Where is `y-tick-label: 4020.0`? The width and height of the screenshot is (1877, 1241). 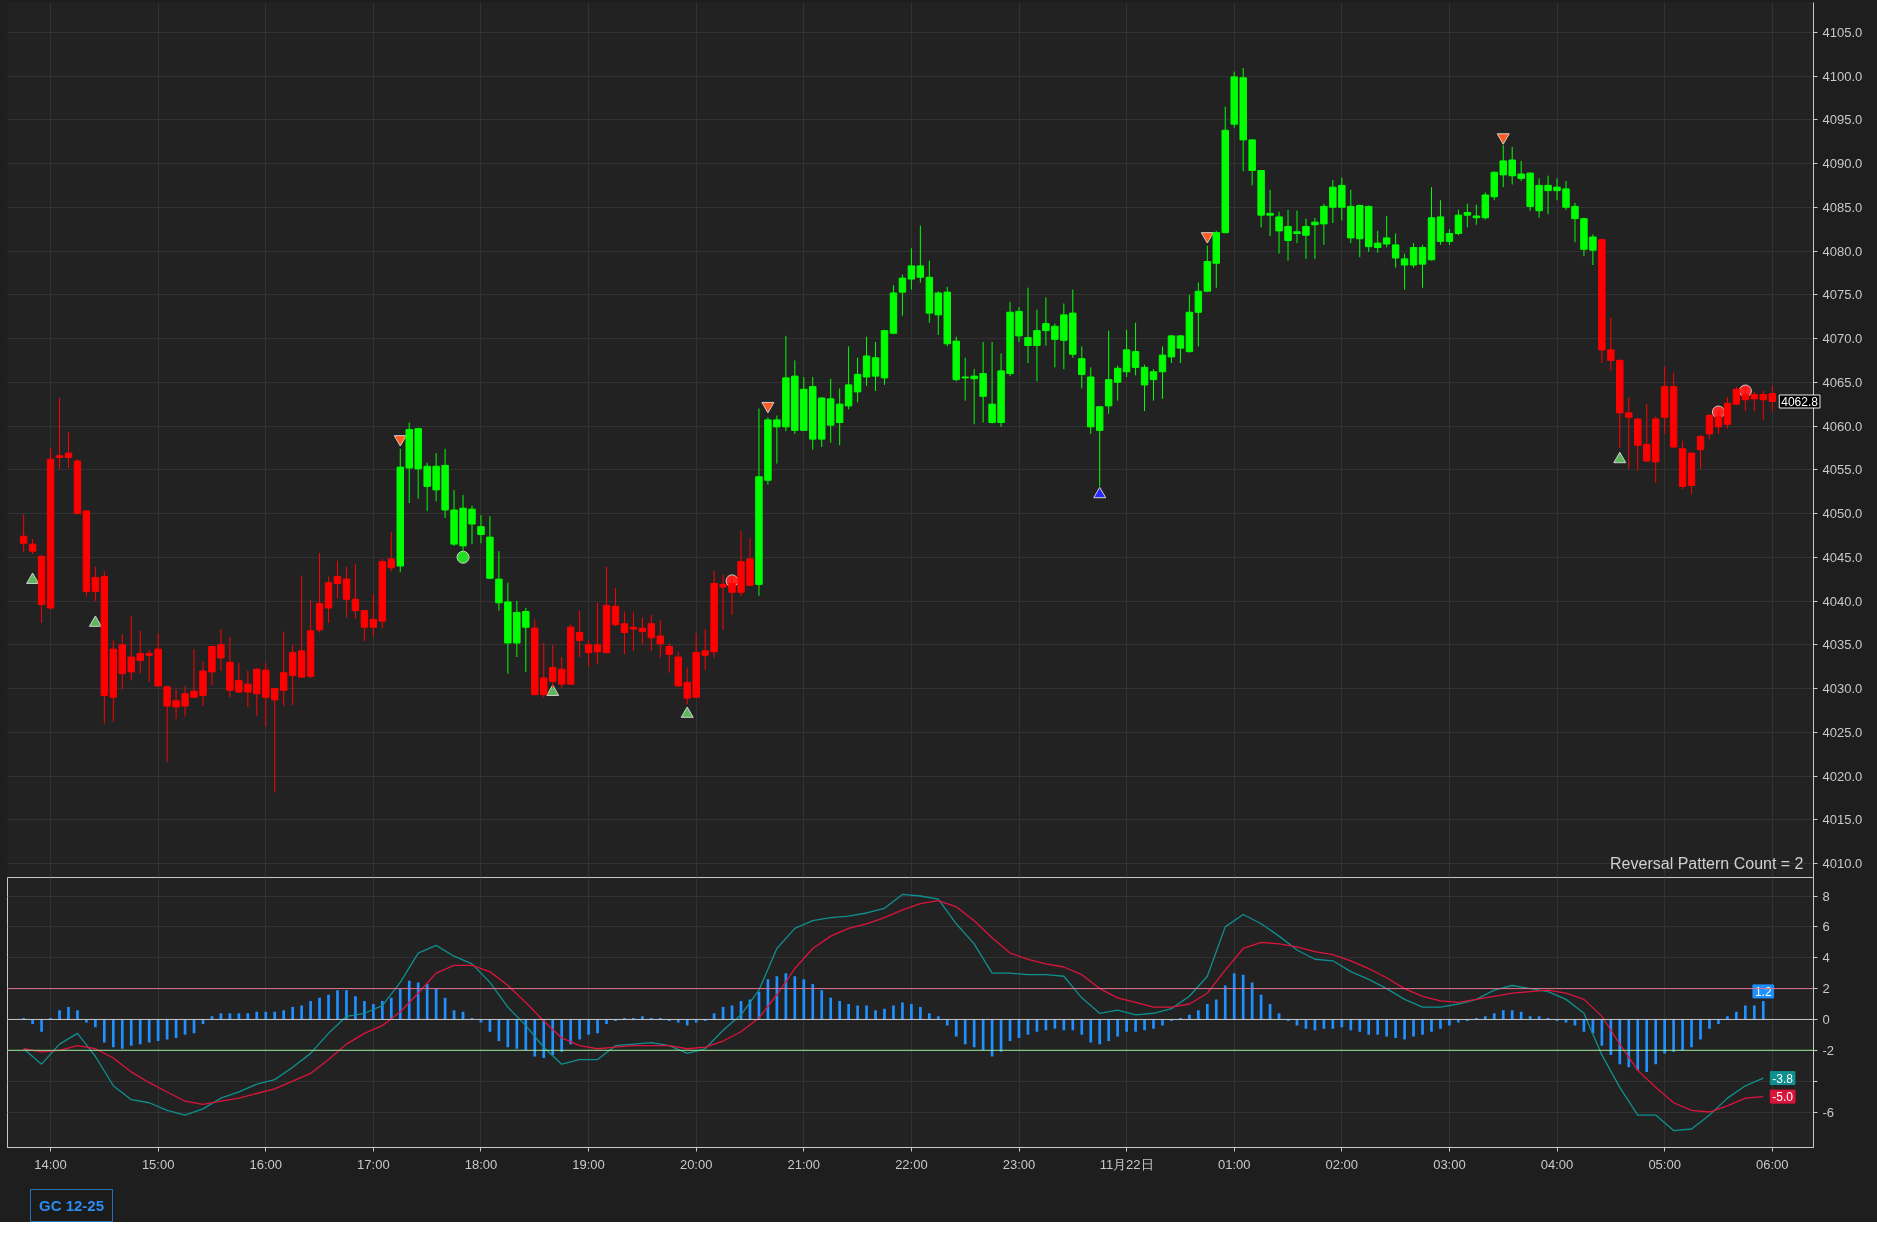
y-tick-label: 4020.0 is located at coordinates (1842, 776).